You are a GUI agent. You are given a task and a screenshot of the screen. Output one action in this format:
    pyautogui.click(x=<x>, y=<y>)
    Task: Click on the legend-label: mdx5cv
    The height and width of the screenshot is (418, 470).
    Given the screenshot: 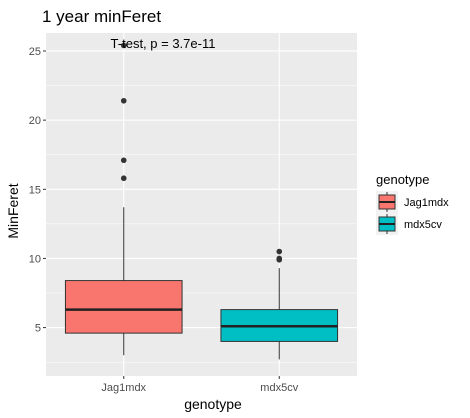 What is the action you would take?
    pyautogui.click(x=423, y=225)
    